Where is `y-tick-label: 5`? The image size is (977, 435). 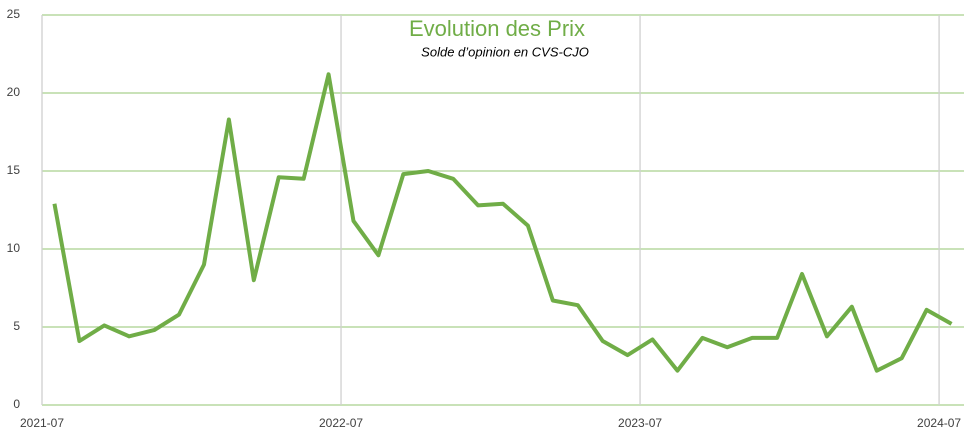 y-tick-label: 5 is located at coordinates (16, 326).